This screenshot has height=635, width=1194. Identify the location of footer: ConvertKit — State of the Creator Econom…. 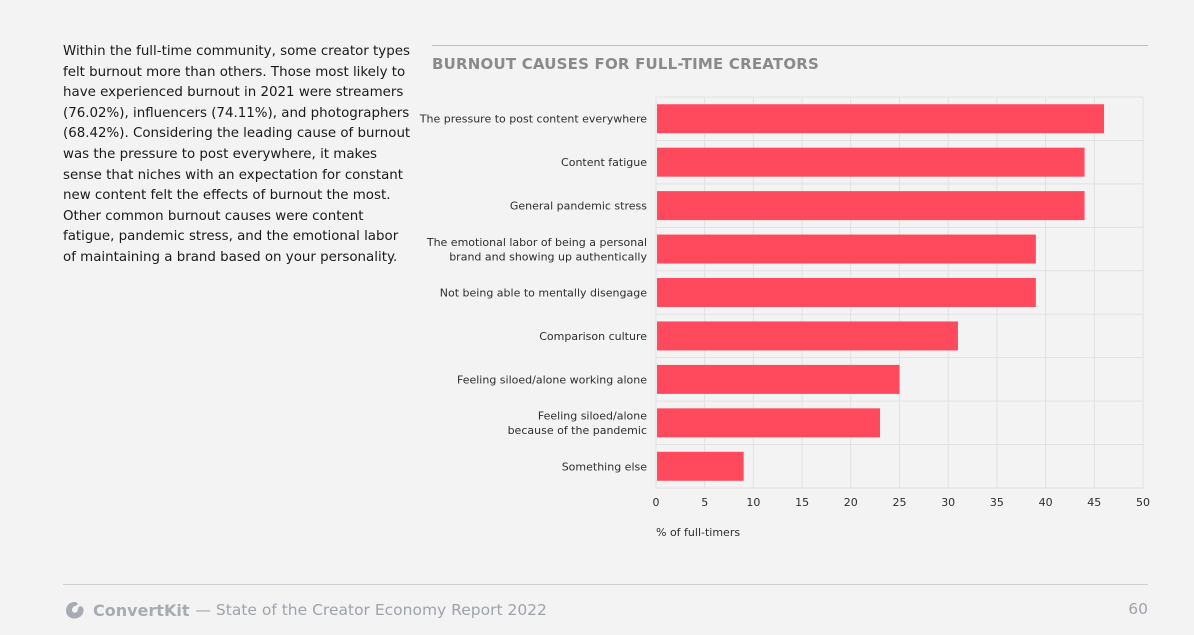
(305, 610).